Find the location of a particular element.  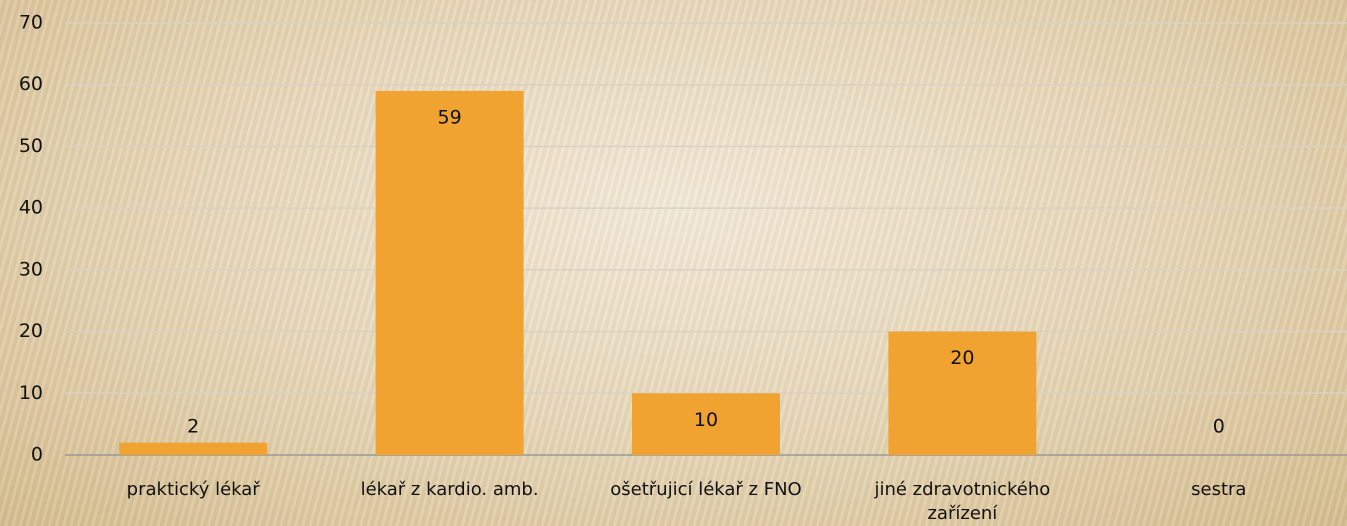

y-tick-label: 70 is located at coordinates (31, 23).